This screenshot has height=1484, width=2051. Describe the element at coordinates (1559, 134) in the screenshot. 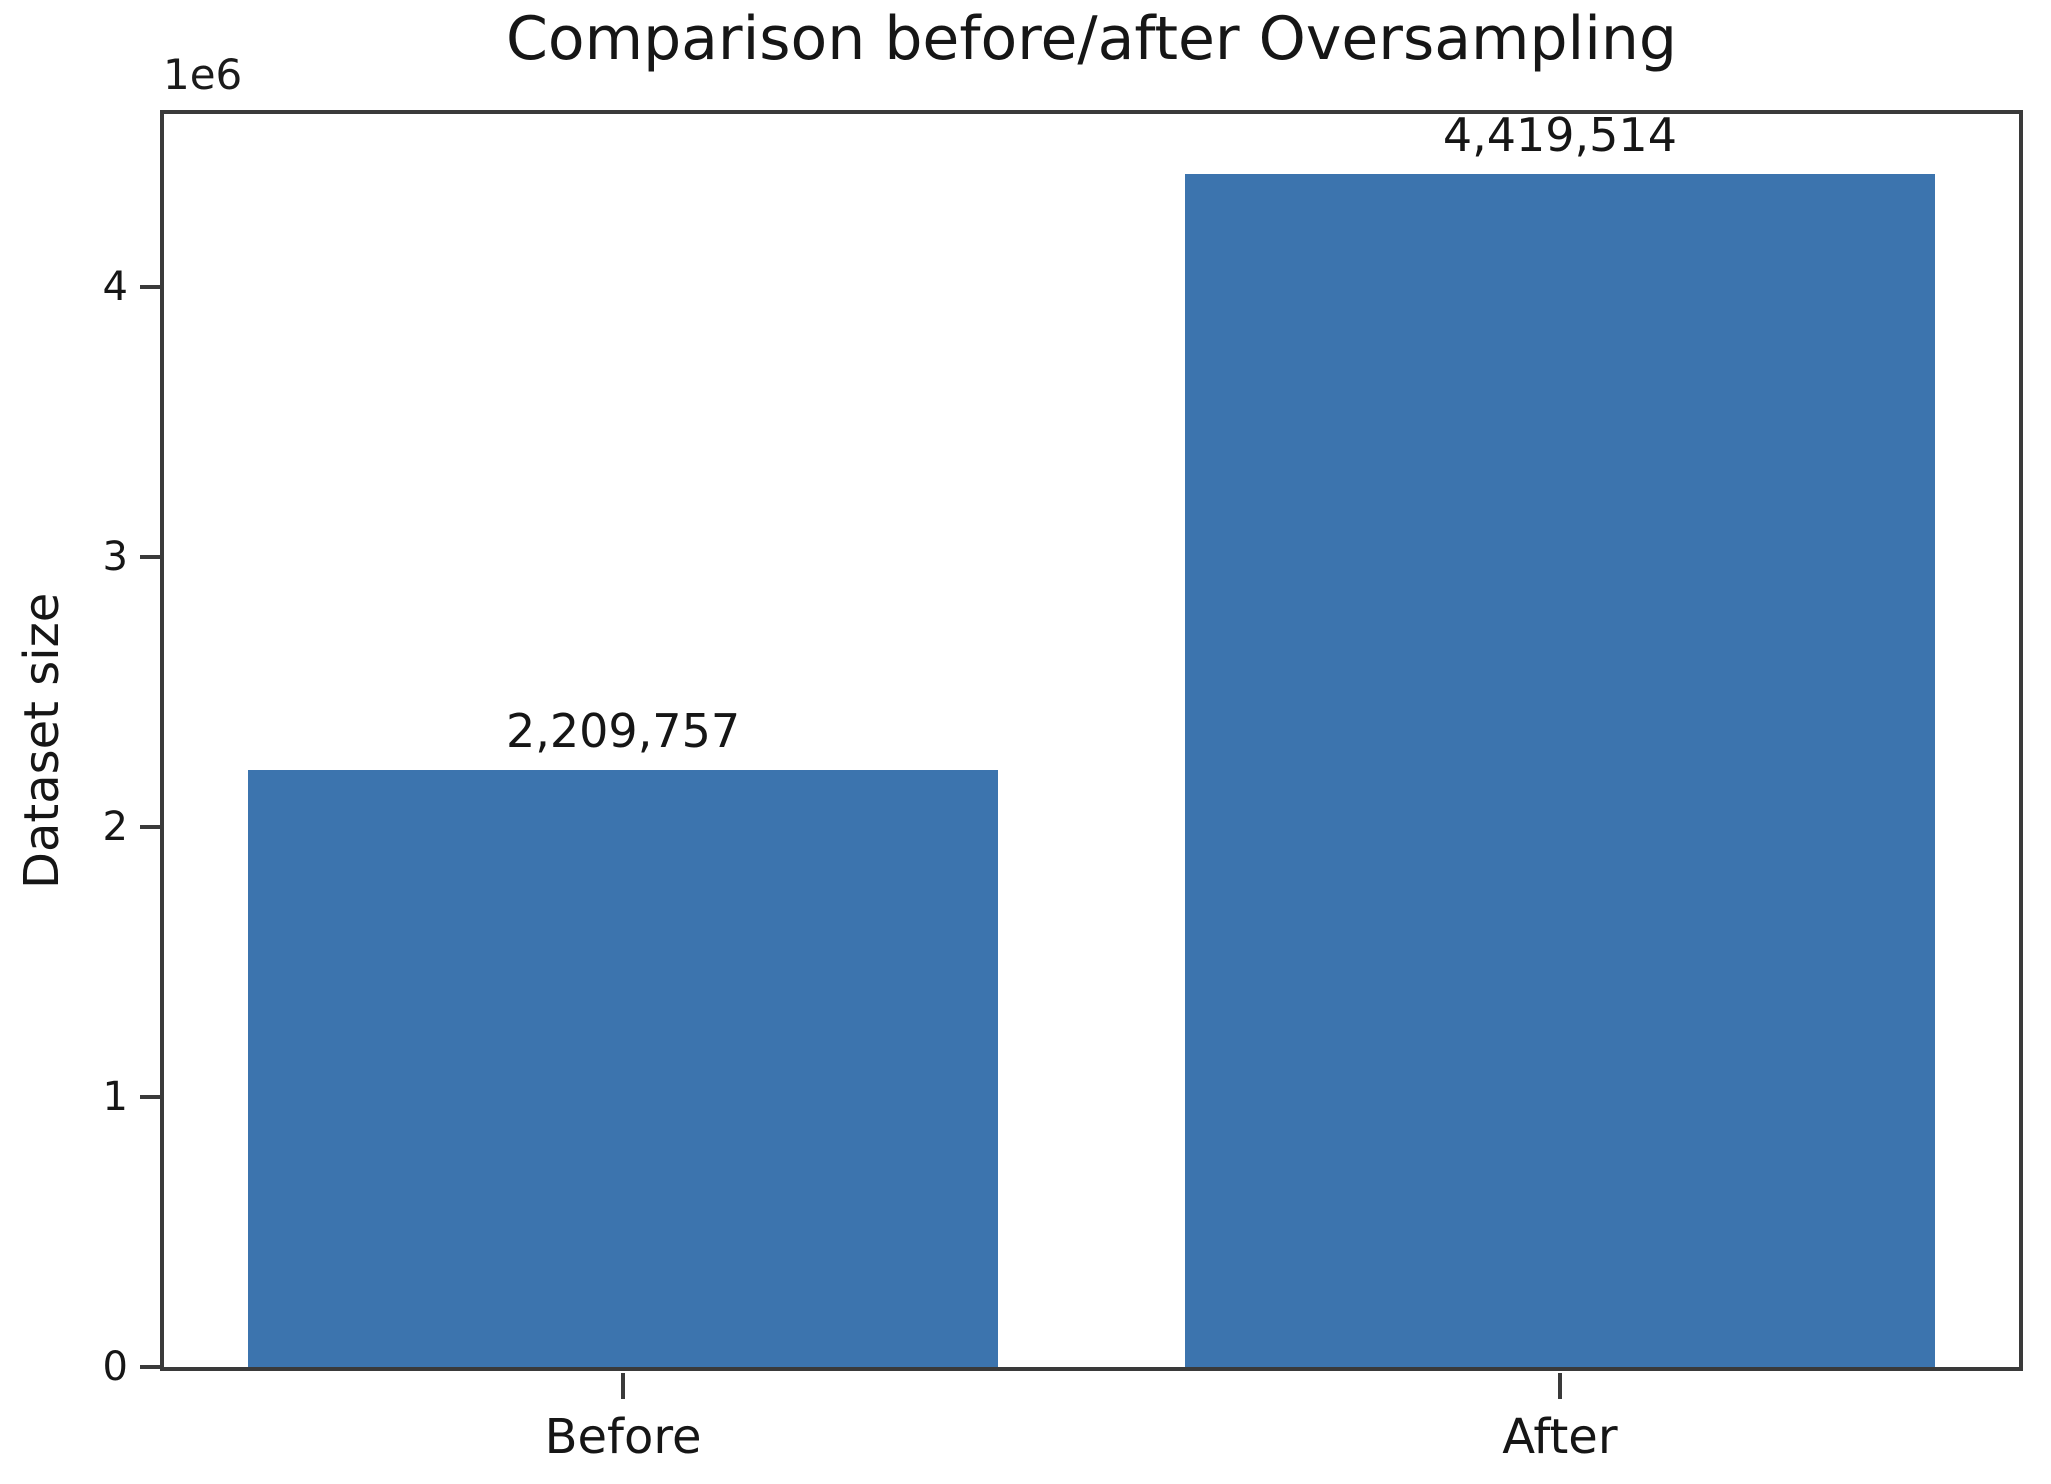

I see `bar-value-label: 4,419,514` at that location.